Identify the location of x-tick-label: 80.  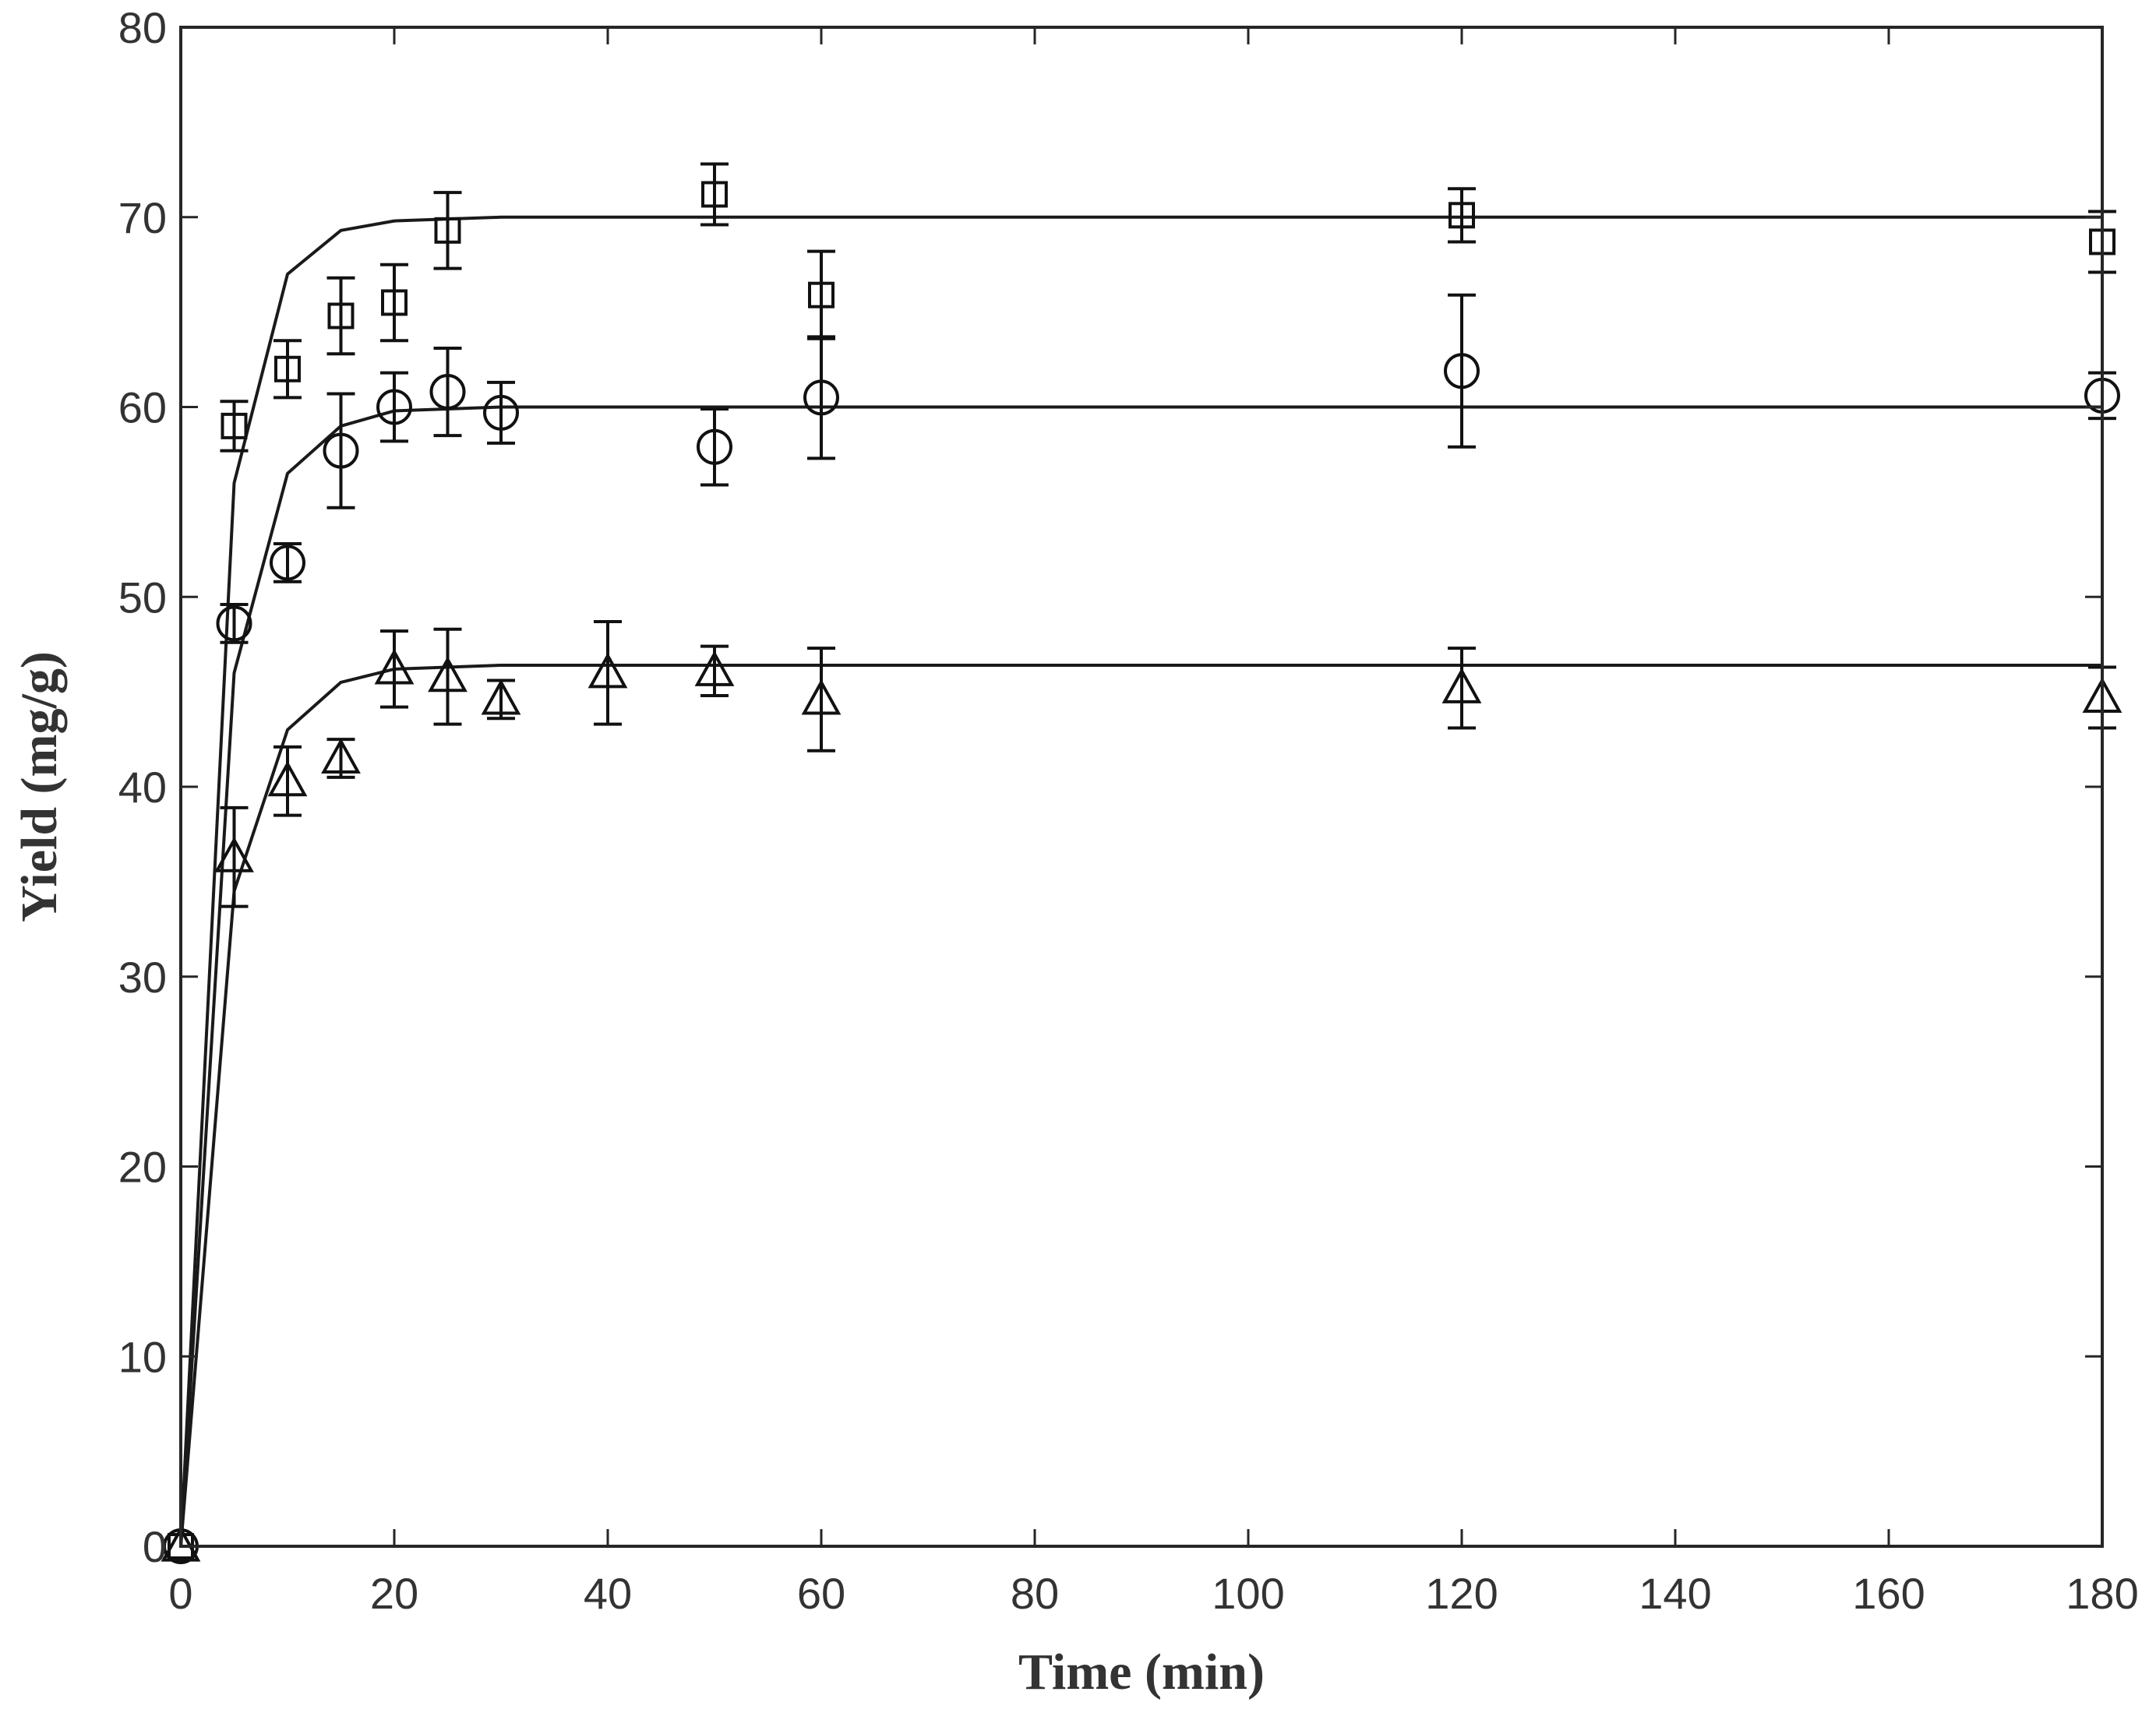
(1035, 1593).